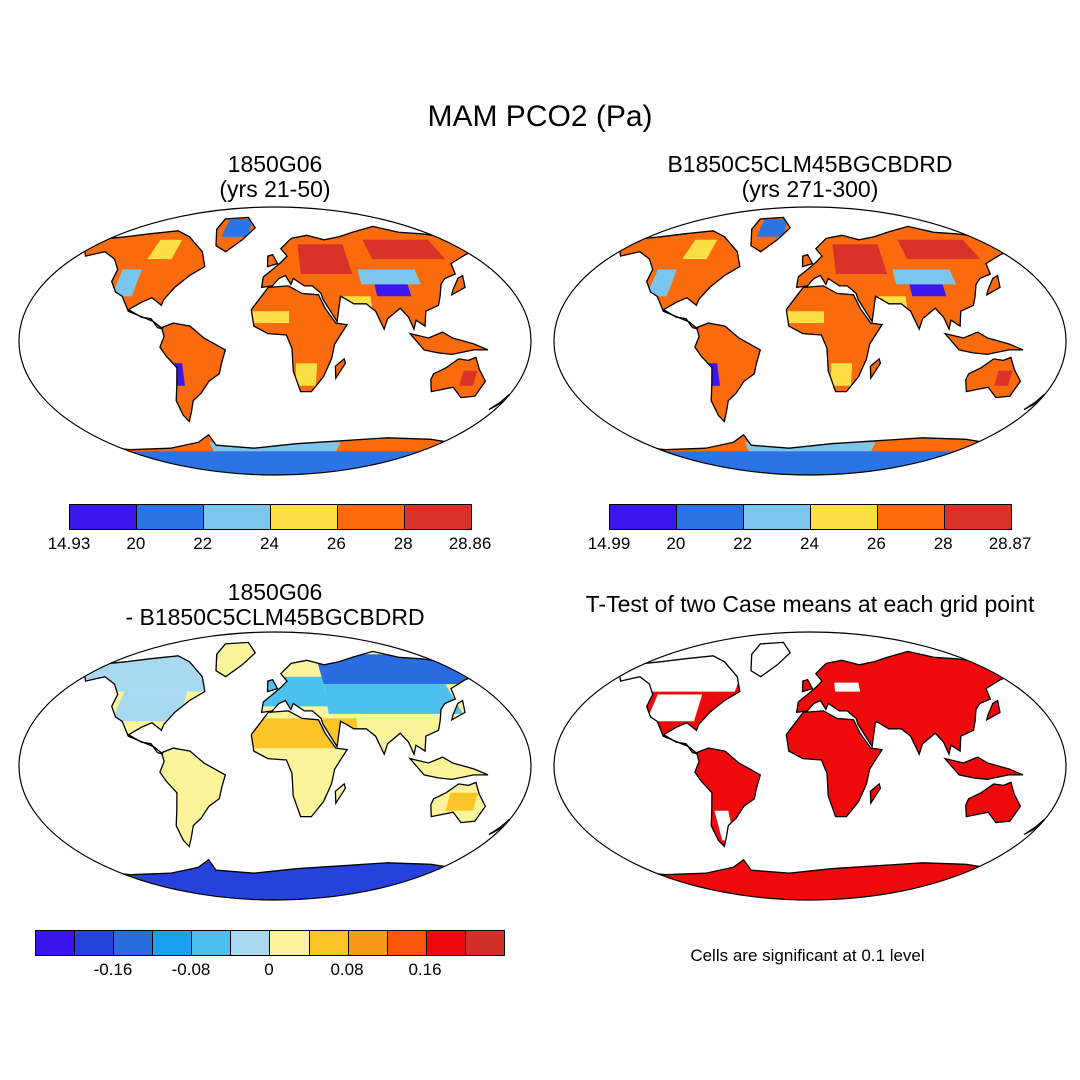  I want to click on panel-title-top-left: 1850G06 (yrs 21-50), so click(275, 177).